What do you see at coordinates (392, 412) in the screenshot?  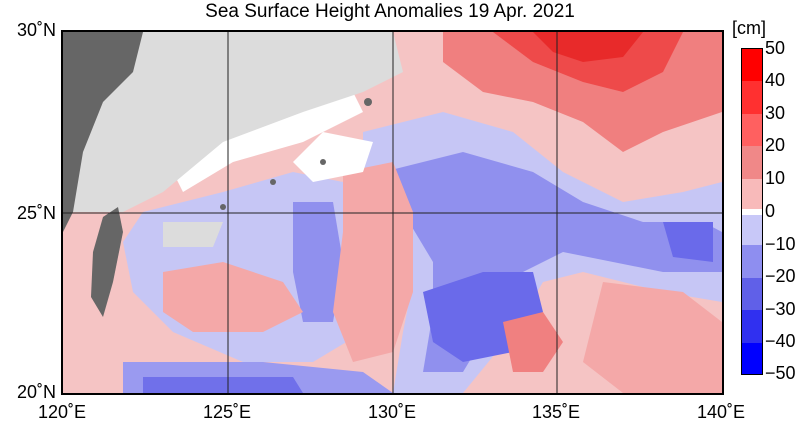 I see `lon-label-130e: 130˚E` at bounding box center [392, 412].